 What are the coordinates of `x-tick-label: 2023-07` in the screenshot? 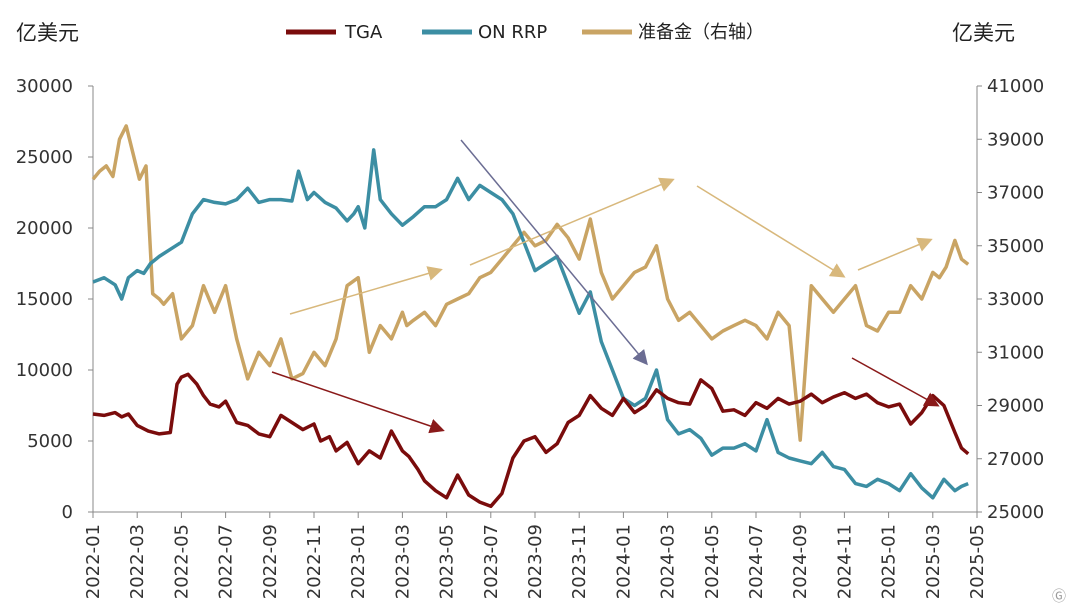 It's located at (491, 561).